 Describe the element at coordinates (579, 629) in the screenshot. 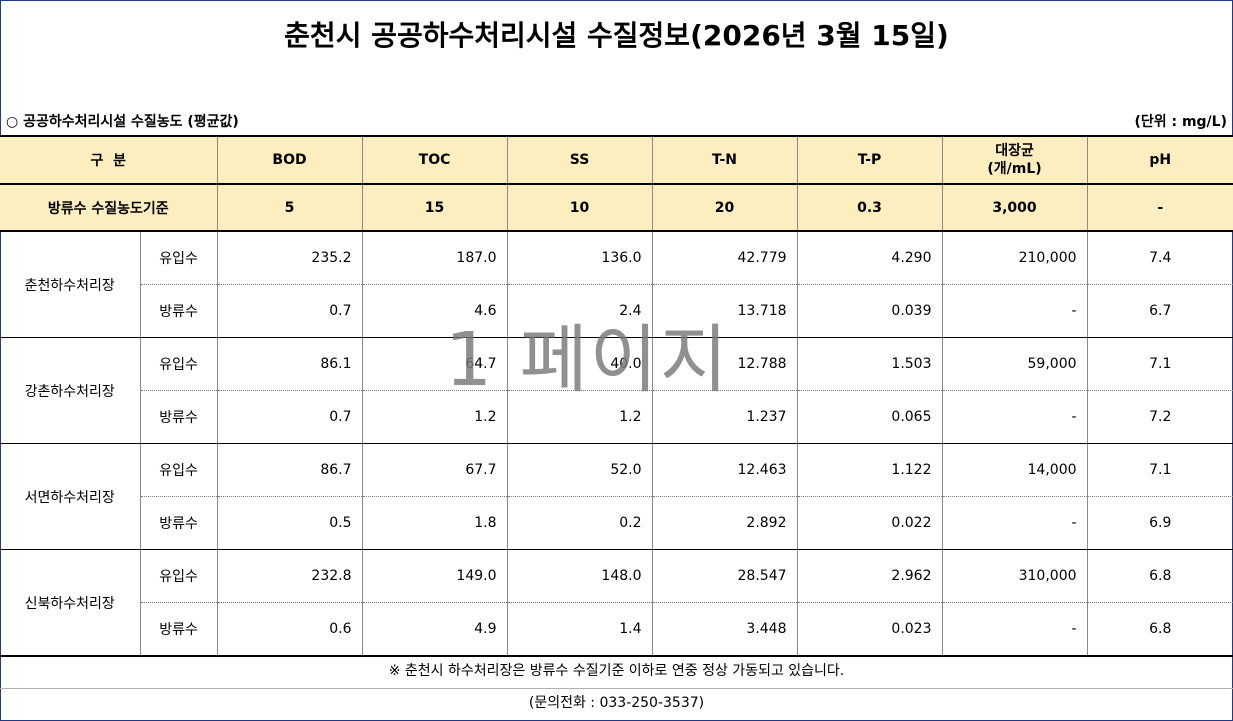

I see `table-cell: 1.4` at that location.